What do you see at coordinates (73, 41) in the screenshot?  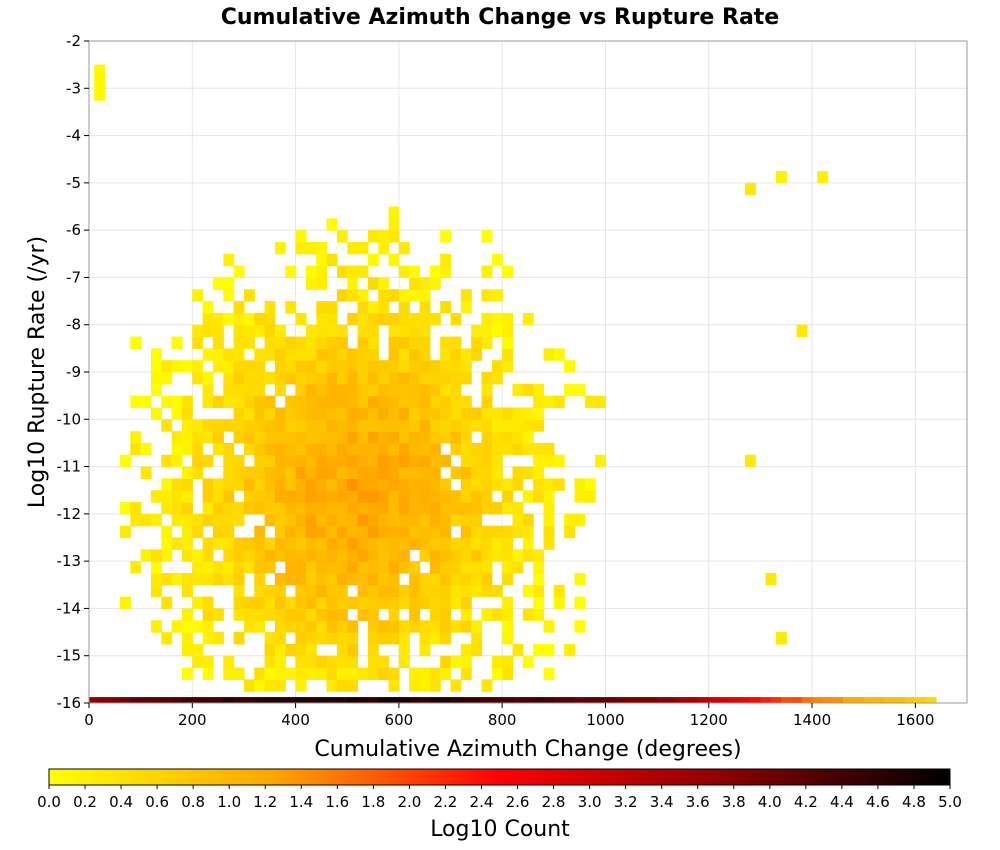 I see `y-tick-label: -2` at bounding box center [73, 41].